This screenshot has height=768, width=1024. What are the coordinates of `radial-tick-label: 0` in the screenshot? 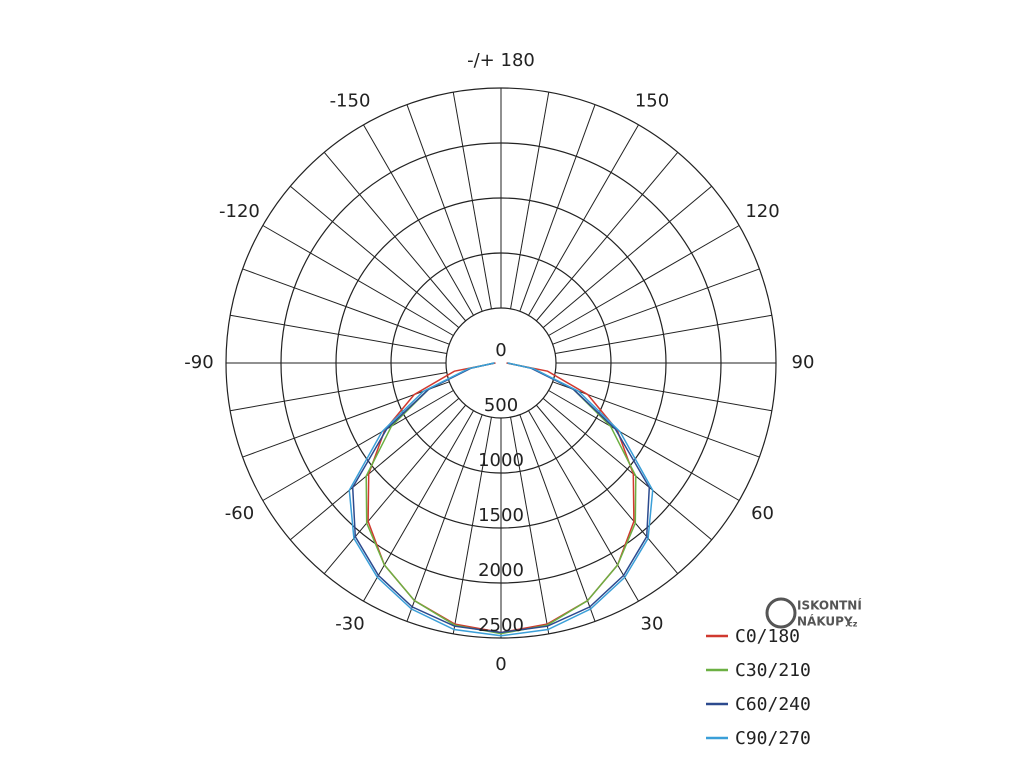 It's located at (500, 350).